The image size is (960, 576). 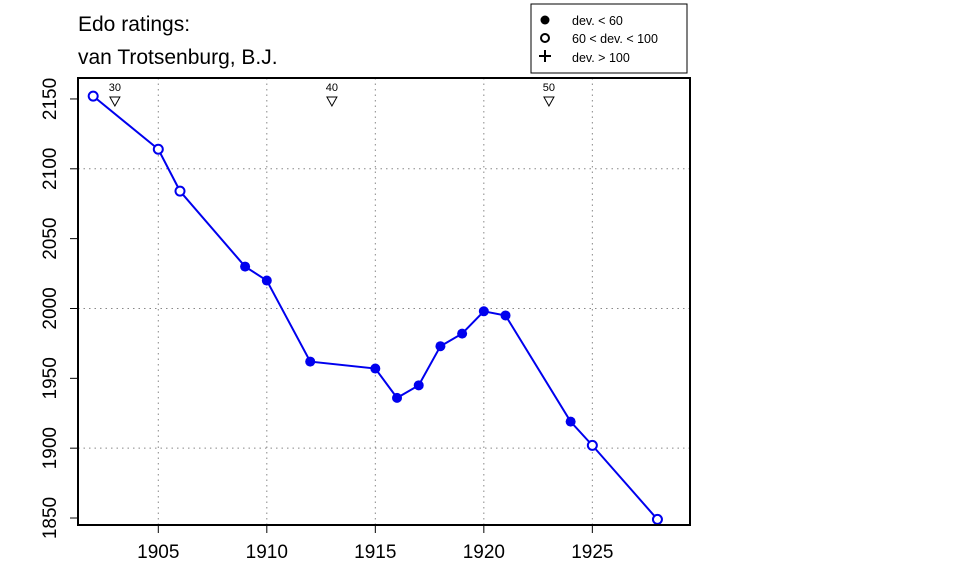 What do you see at coordinates (158, 552) in the screenshot?
I see `x-tick-label: 1905` at bounding box center [158, 552].